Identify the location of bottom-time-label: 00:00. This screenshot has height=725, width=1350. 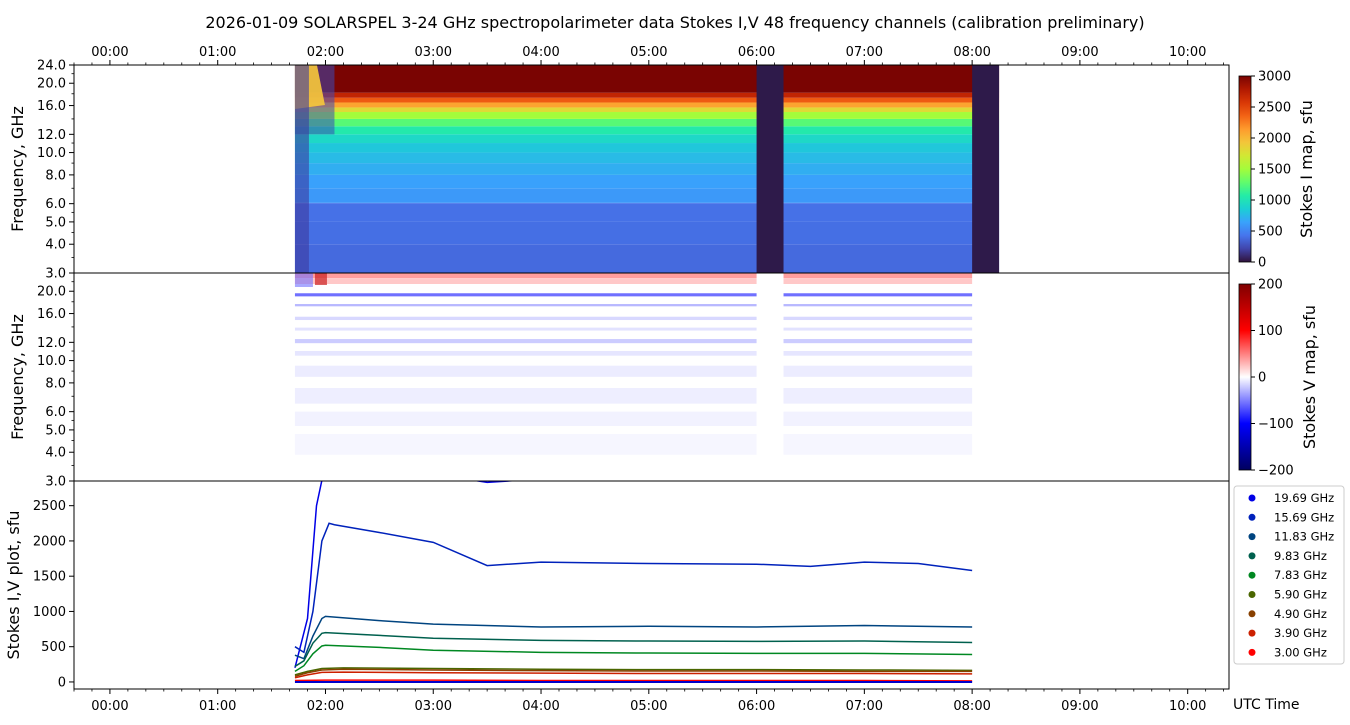
(109, 706).